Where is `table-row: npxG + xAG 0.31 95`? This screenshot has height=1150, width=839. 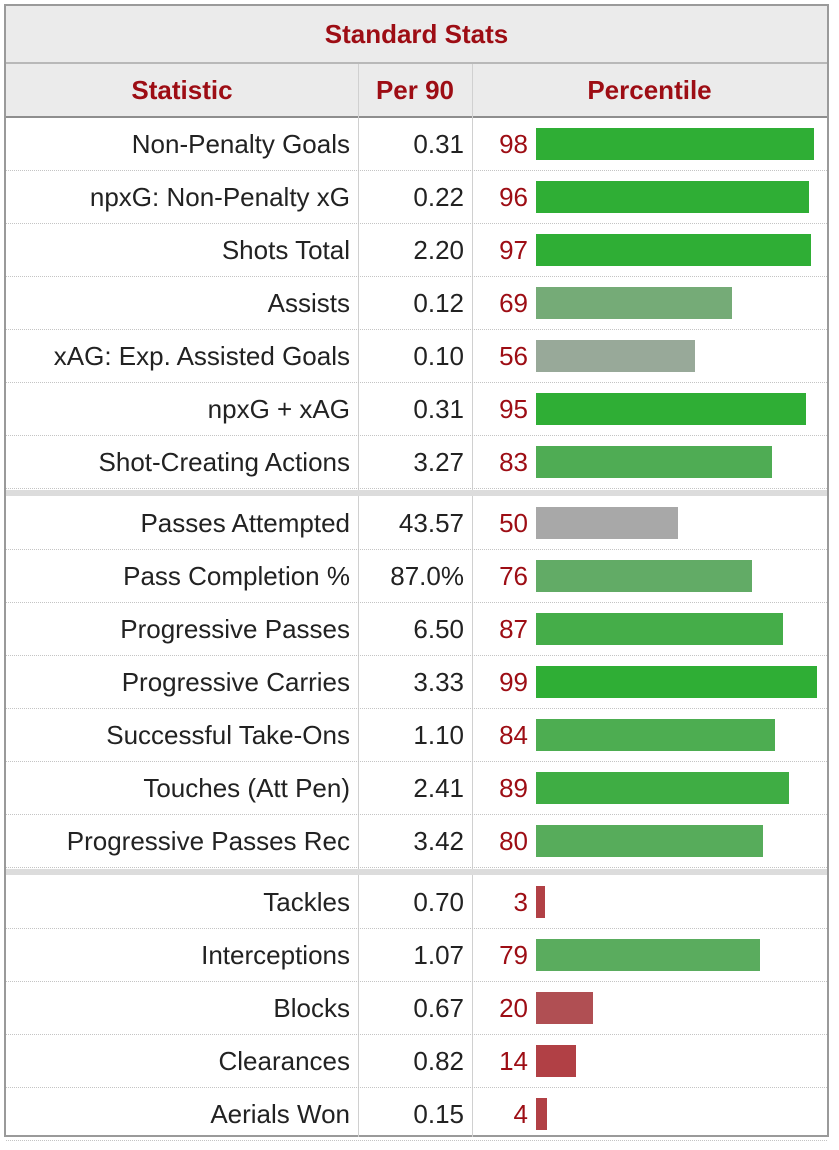 table-row: npxG + xAG 0.31 95 is located at coordinates (416, 409).